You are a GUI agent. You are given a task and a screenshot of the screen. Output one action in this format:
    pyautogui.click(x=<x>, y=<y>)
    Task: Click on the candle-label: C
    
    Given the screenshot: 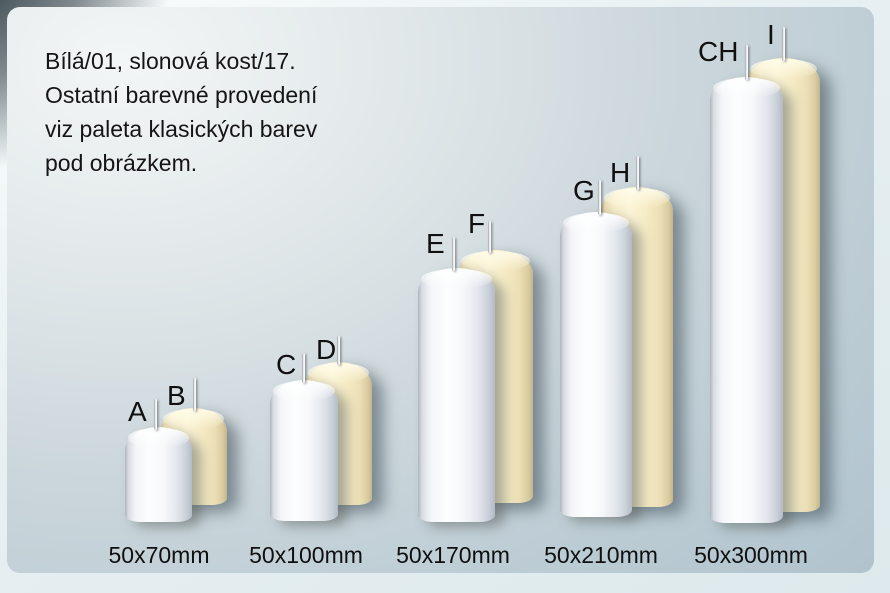 What is the action you would take?
    pyautogui.click(x=286, y=364)
    